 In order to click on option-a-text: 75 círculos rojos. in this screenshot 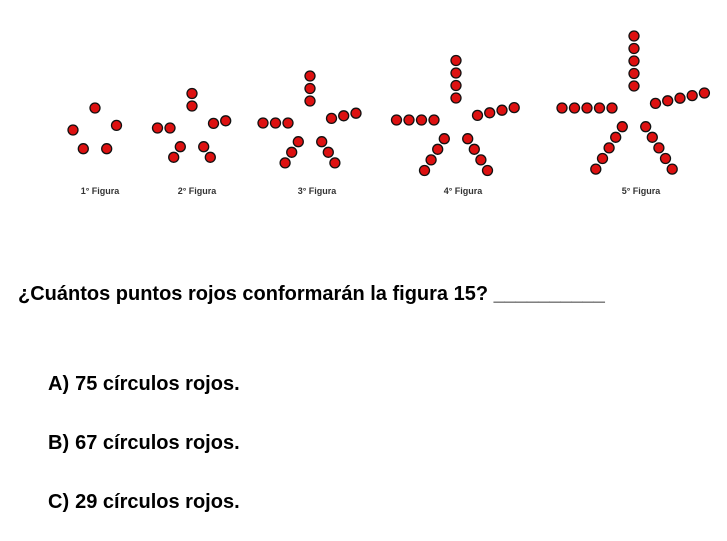, I will do `click(157, 384)`.